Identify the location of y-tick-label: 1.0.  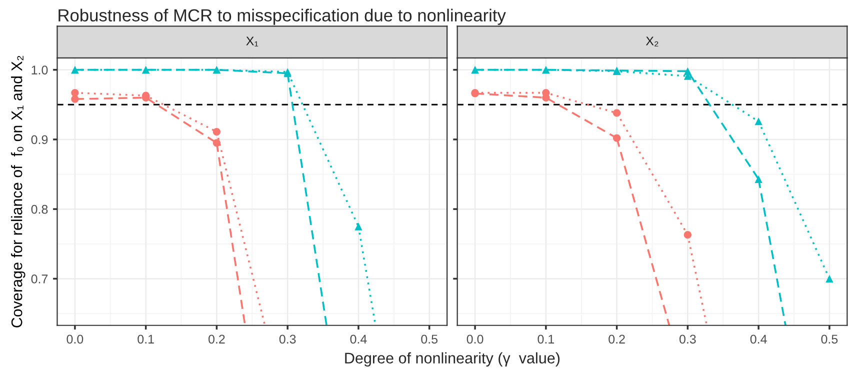
(40, 70).